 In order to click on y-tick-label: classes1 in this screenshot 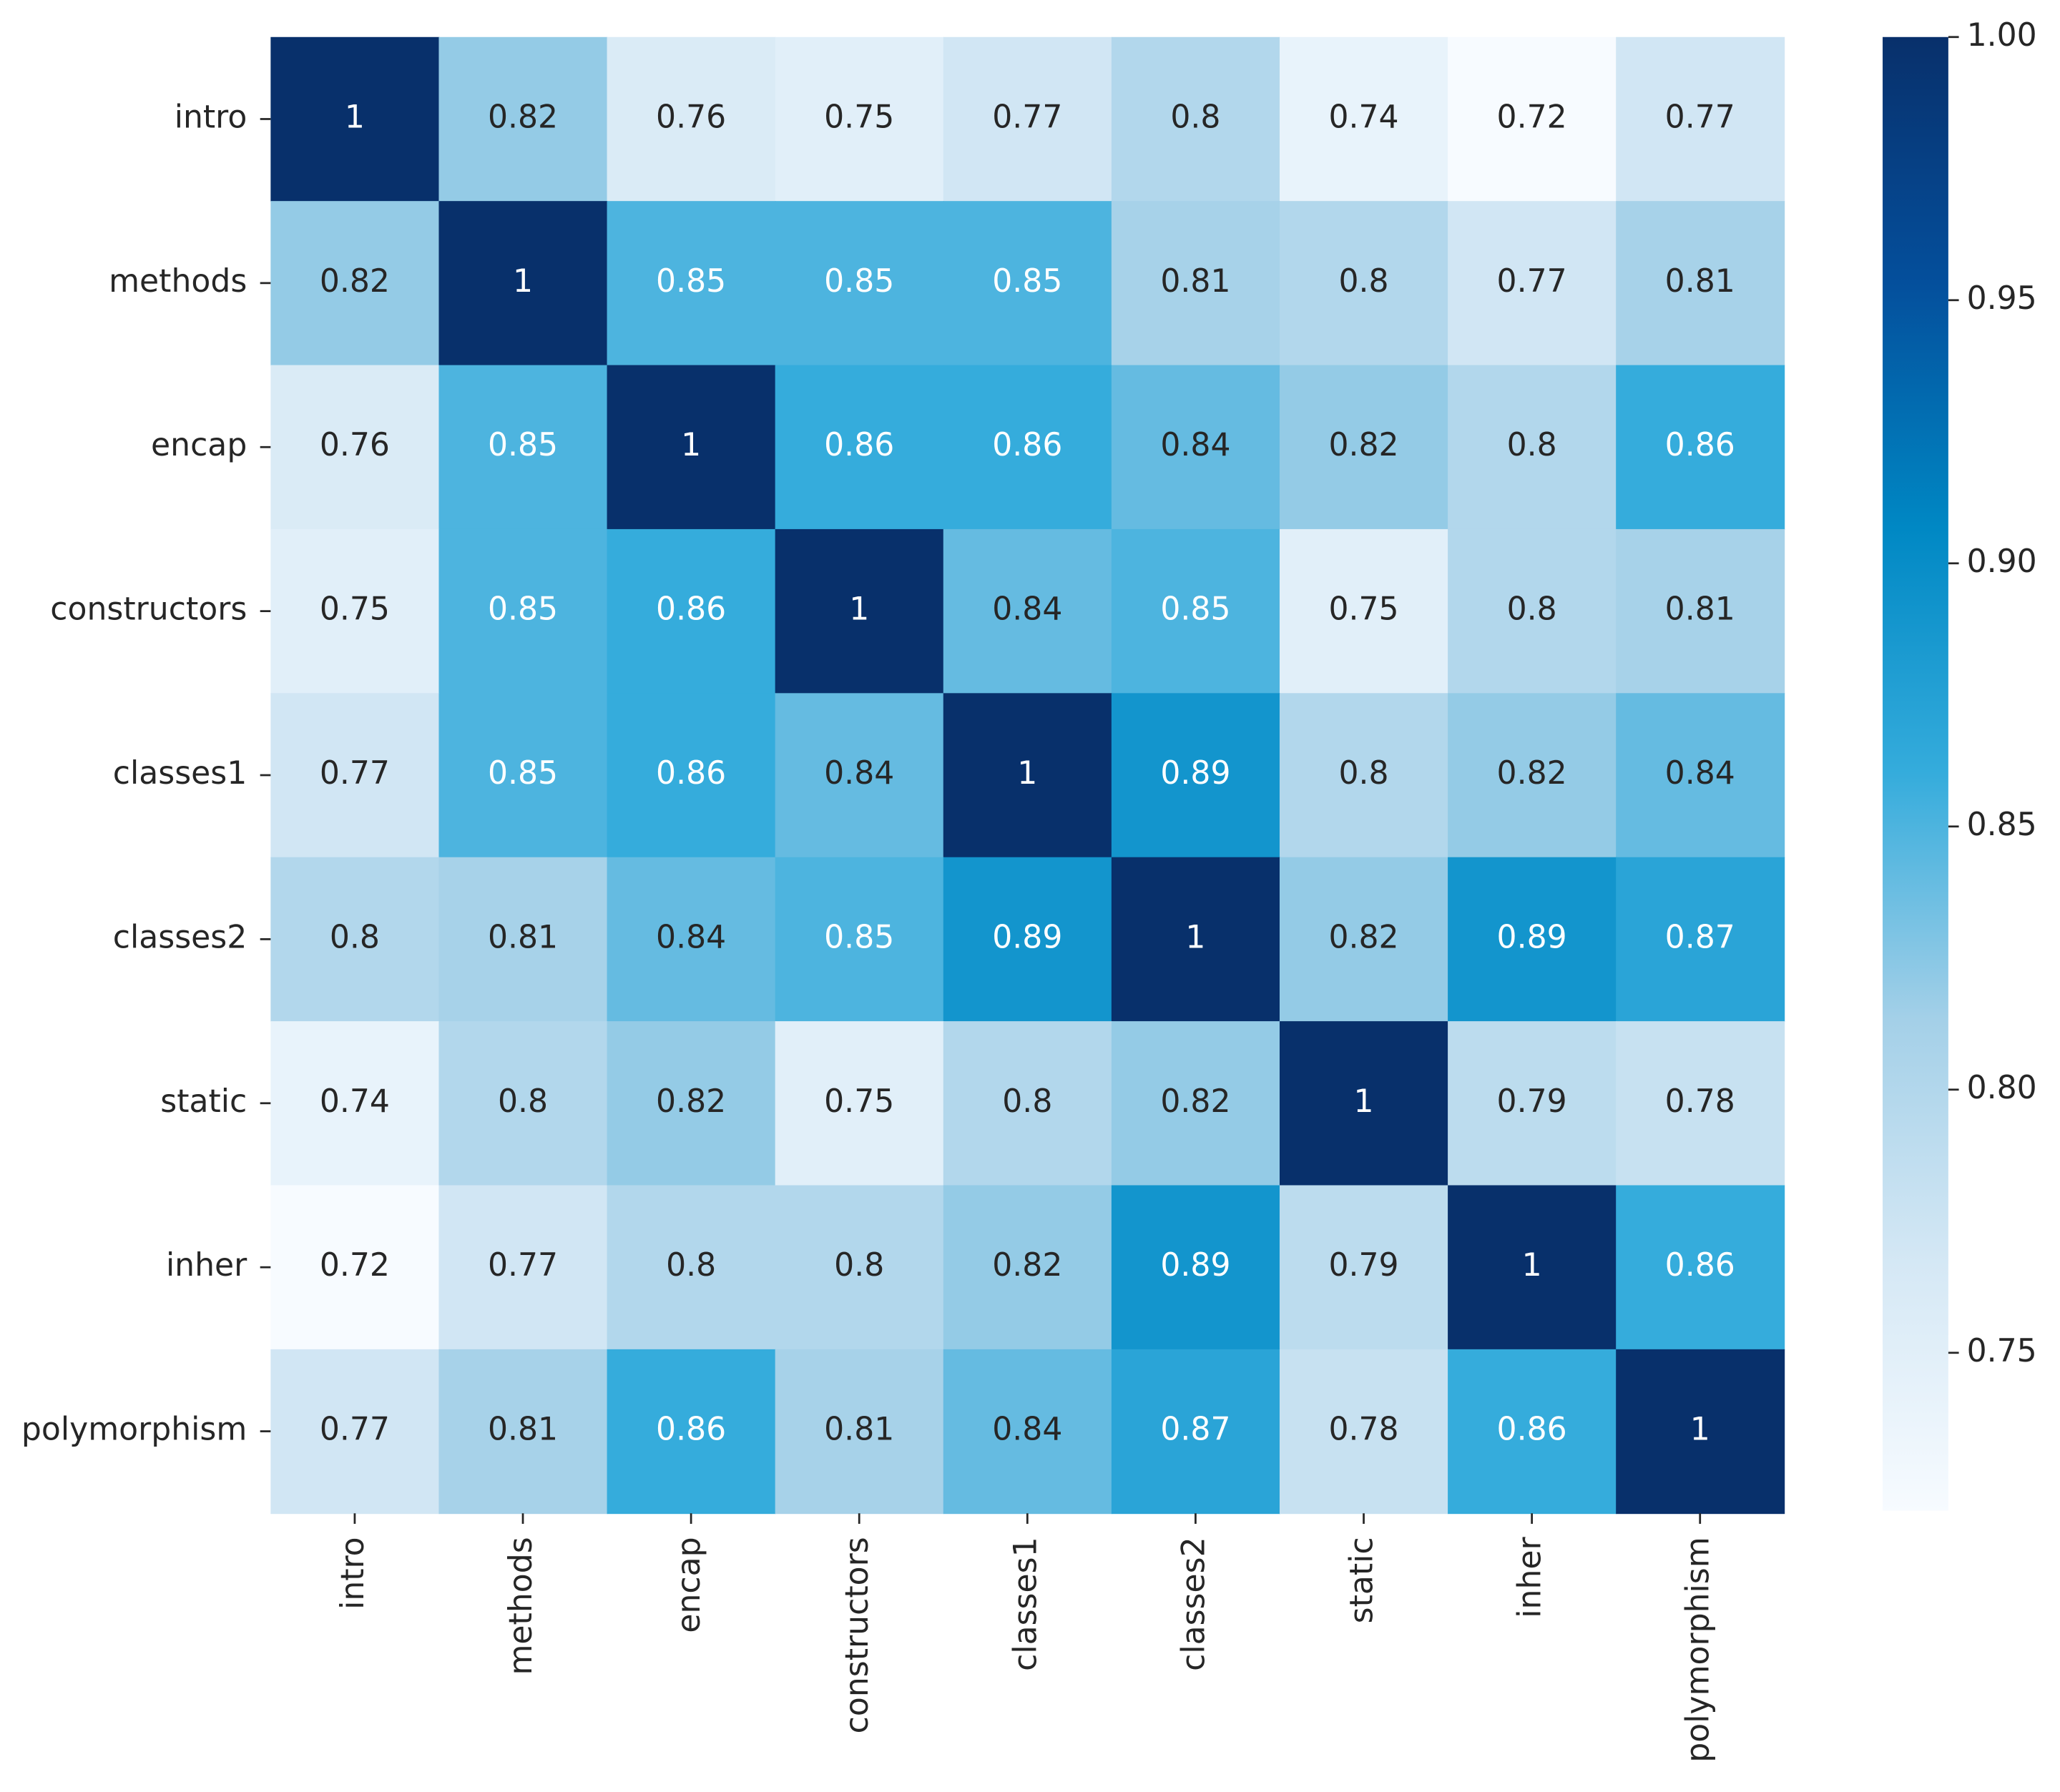, I will do `click(180, 773)`.